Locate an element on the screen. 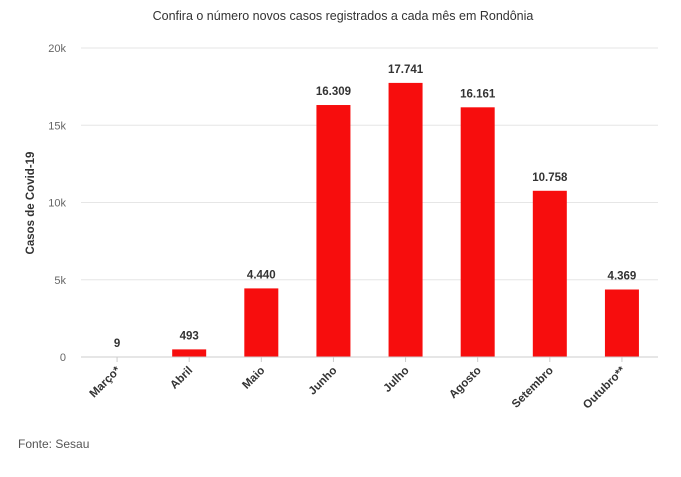 The height and width of the screenshot is (477, 681). data-label: 4.369 is located at coordinates (622, 276).